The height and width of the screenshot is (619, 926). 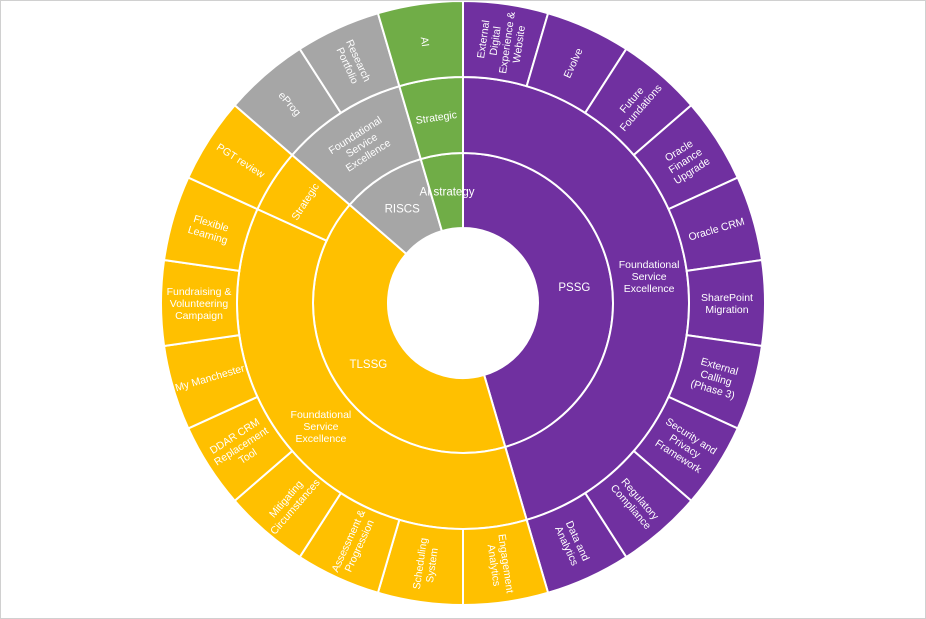 What do you see at coordinates (574, 288) in the screenshot?
I see `label-pssg: PSSG` at bounding box center [574, 288].